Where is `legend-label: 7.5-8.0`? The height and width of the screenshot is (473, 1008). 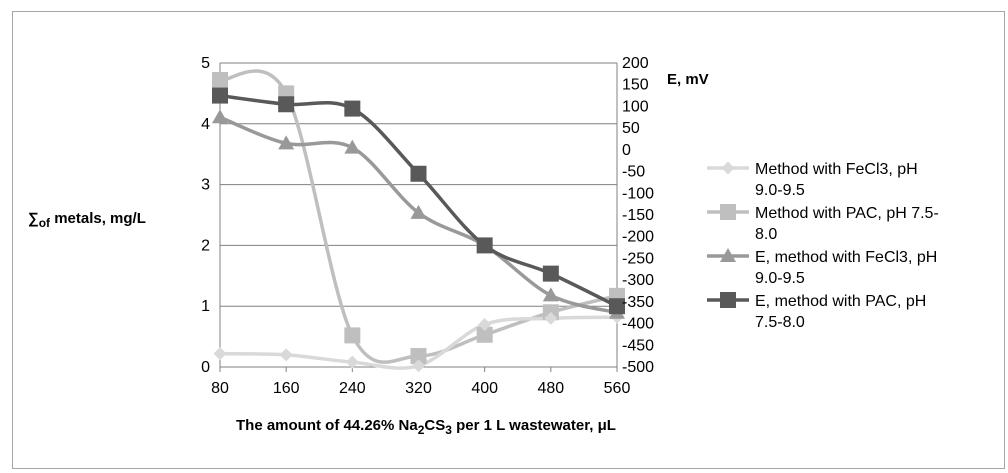 legend-label: 7.5-8.0 is located at coordinates (780, 322).